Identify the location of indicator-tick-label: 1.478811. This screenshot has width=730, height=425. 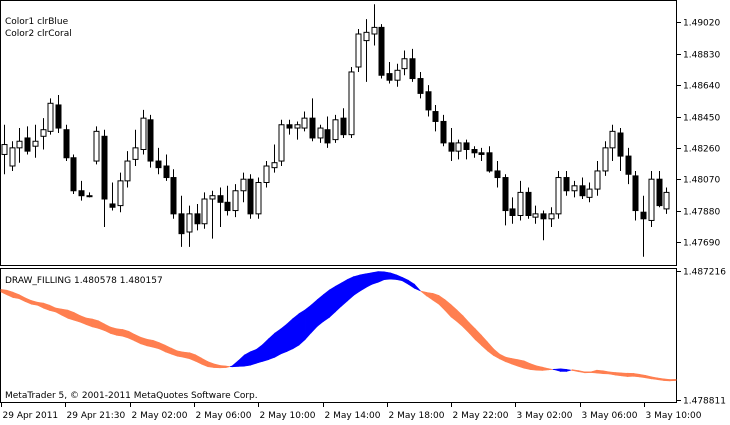
(704, 402).